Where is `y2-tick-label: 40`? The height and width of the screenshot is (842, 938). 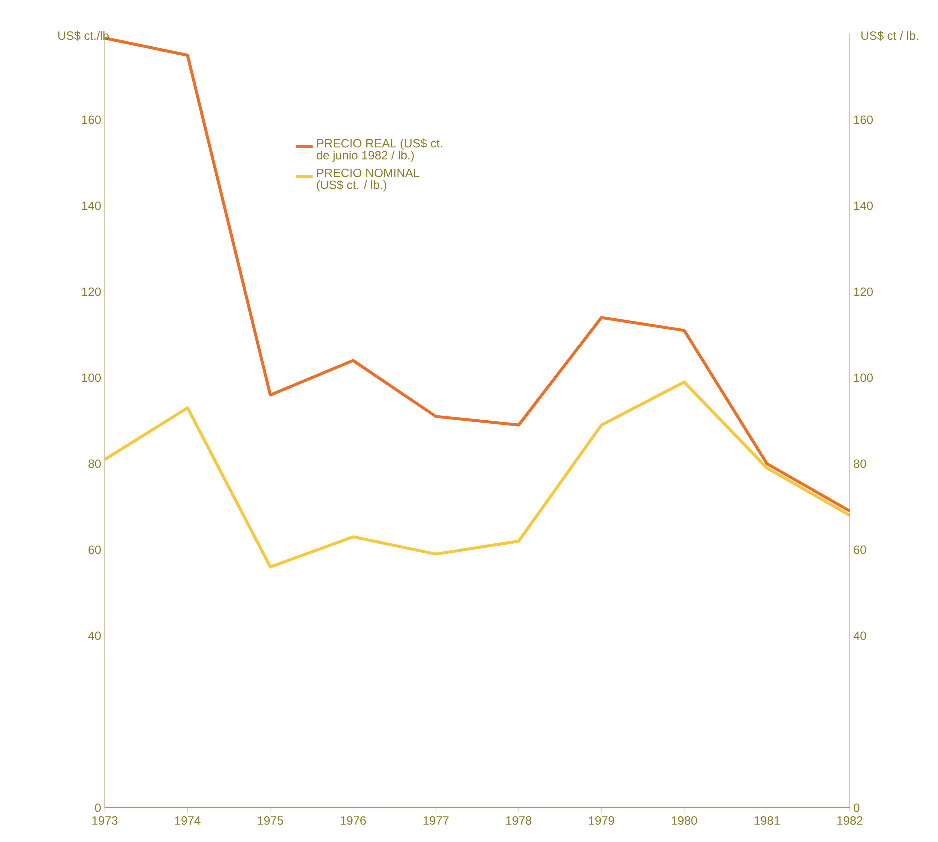
y2-tick-label: 40 is located at coordinates (860, 636).